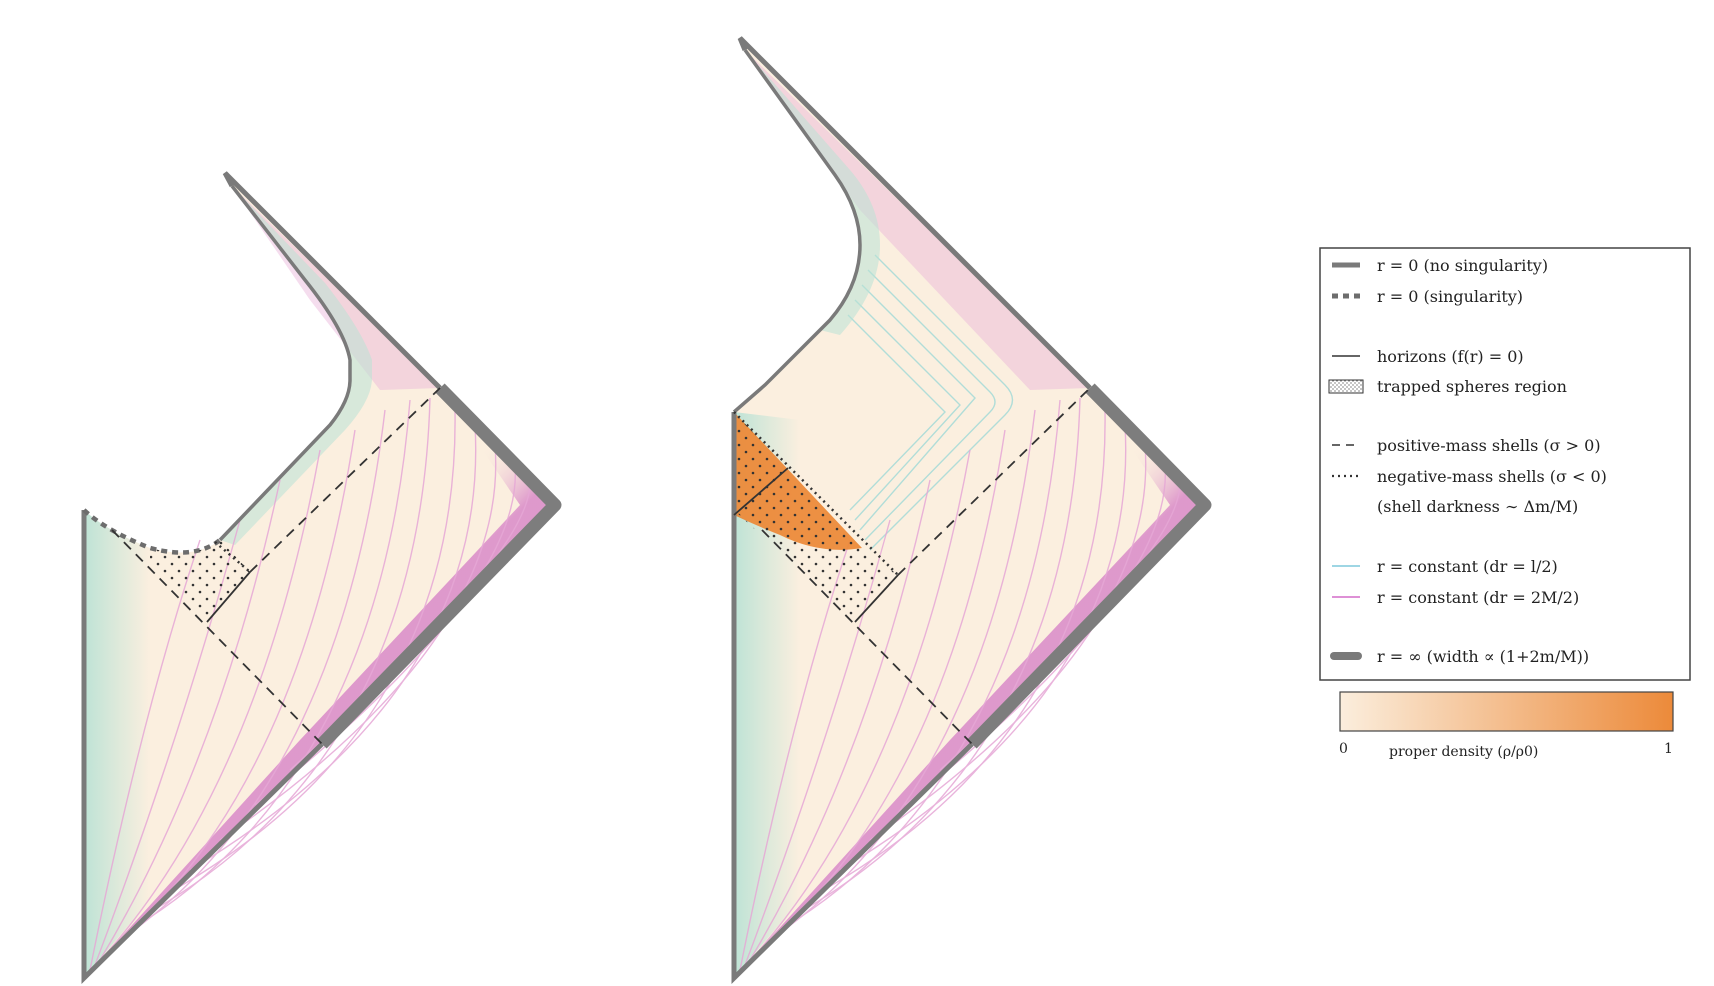 The width and height of the screenshot is (1714, 986). Describe the element at coordinates (1346, 386) in the screenshot. I see `legend-swatch-trapped` at that location.